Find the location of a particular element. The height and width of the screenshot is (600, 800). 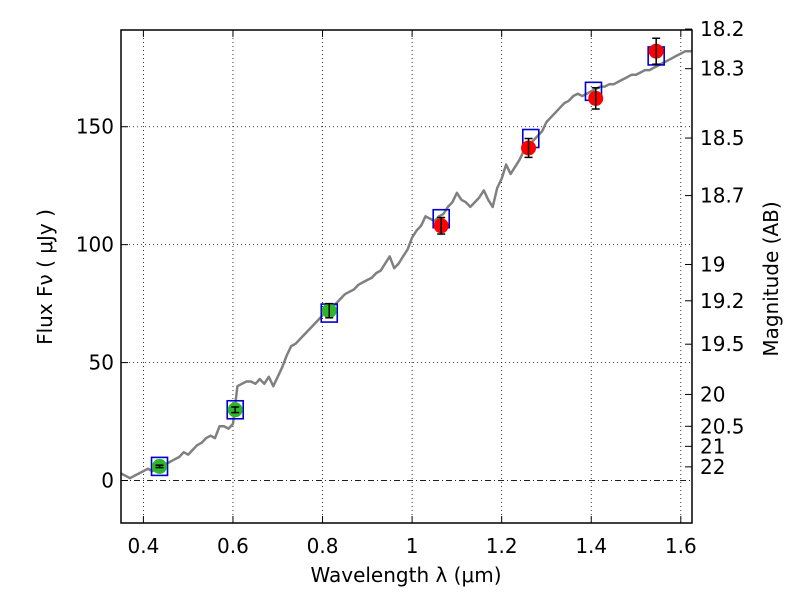

y-tick-label: 100 is located at coordinates (95, 245).